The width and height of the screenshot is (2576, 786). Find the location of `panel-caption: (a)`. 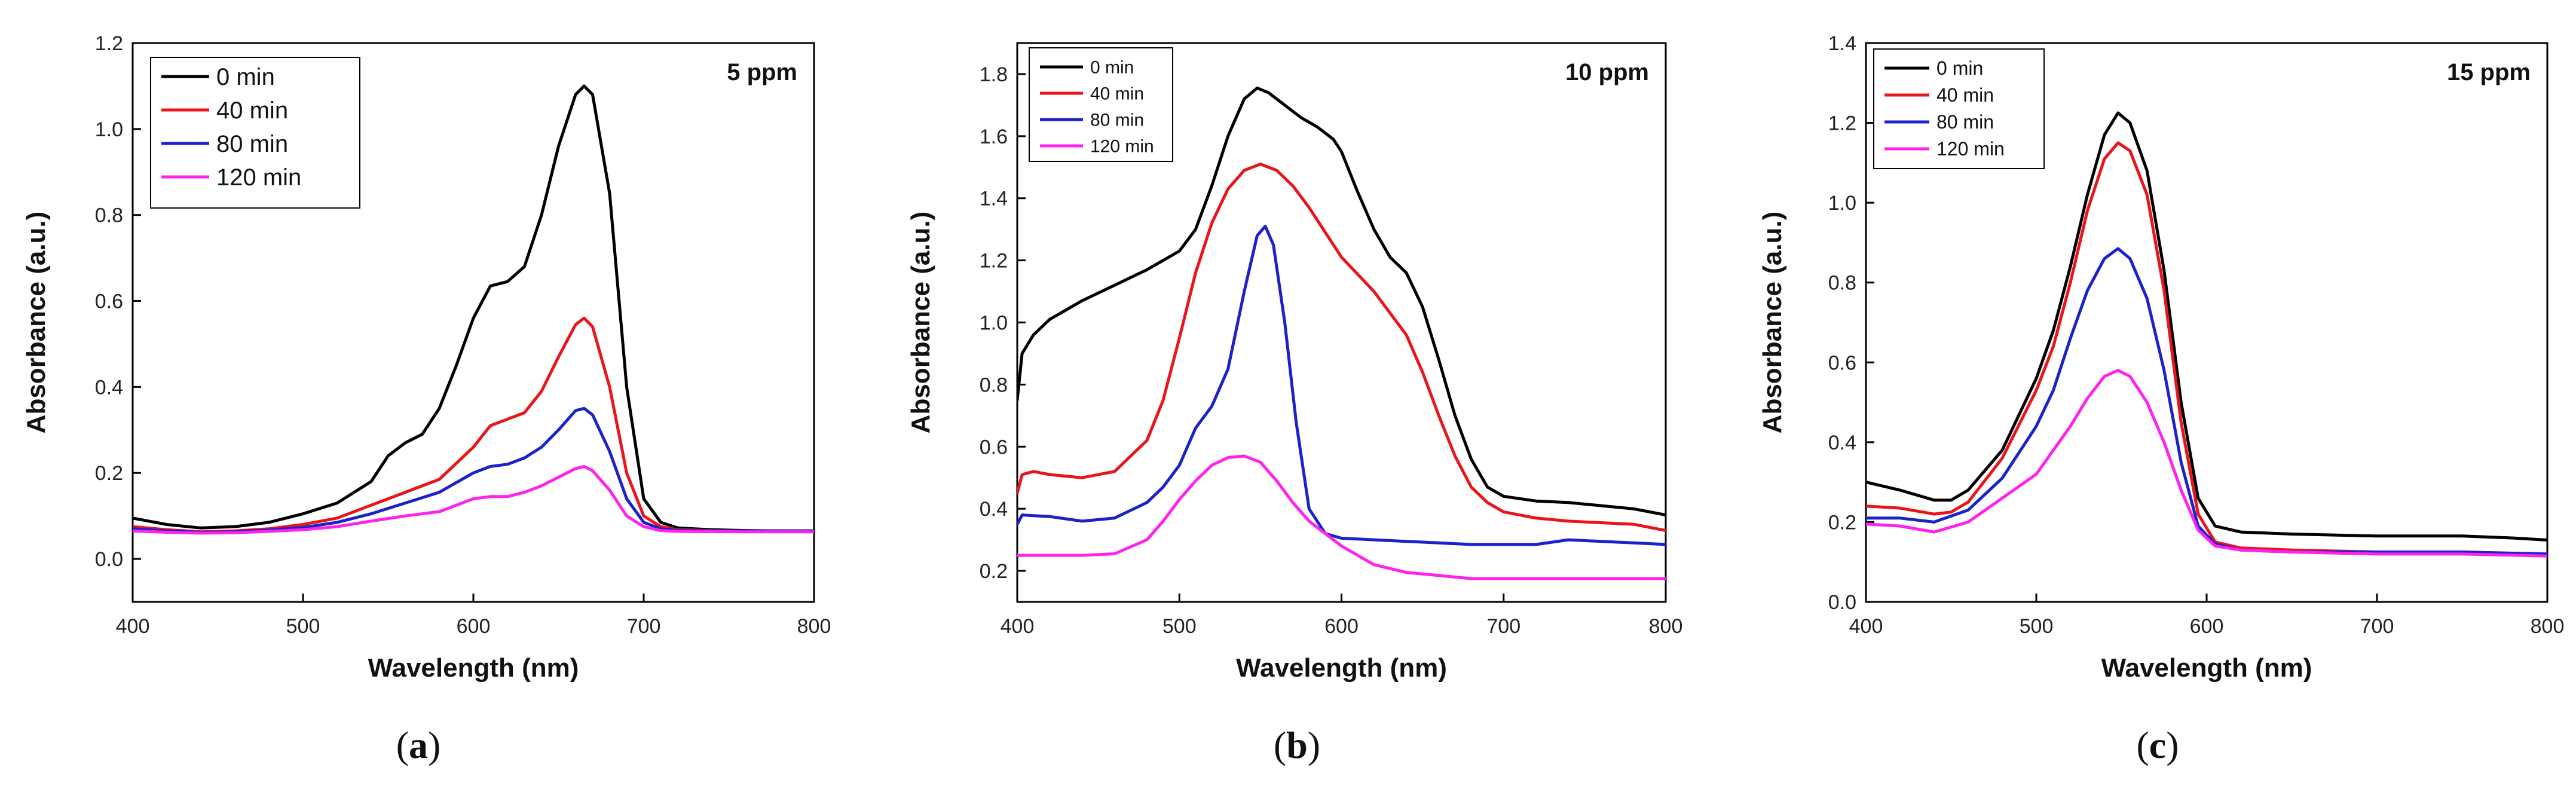

panel-caption: (a) is located at coordinates (418, 745).